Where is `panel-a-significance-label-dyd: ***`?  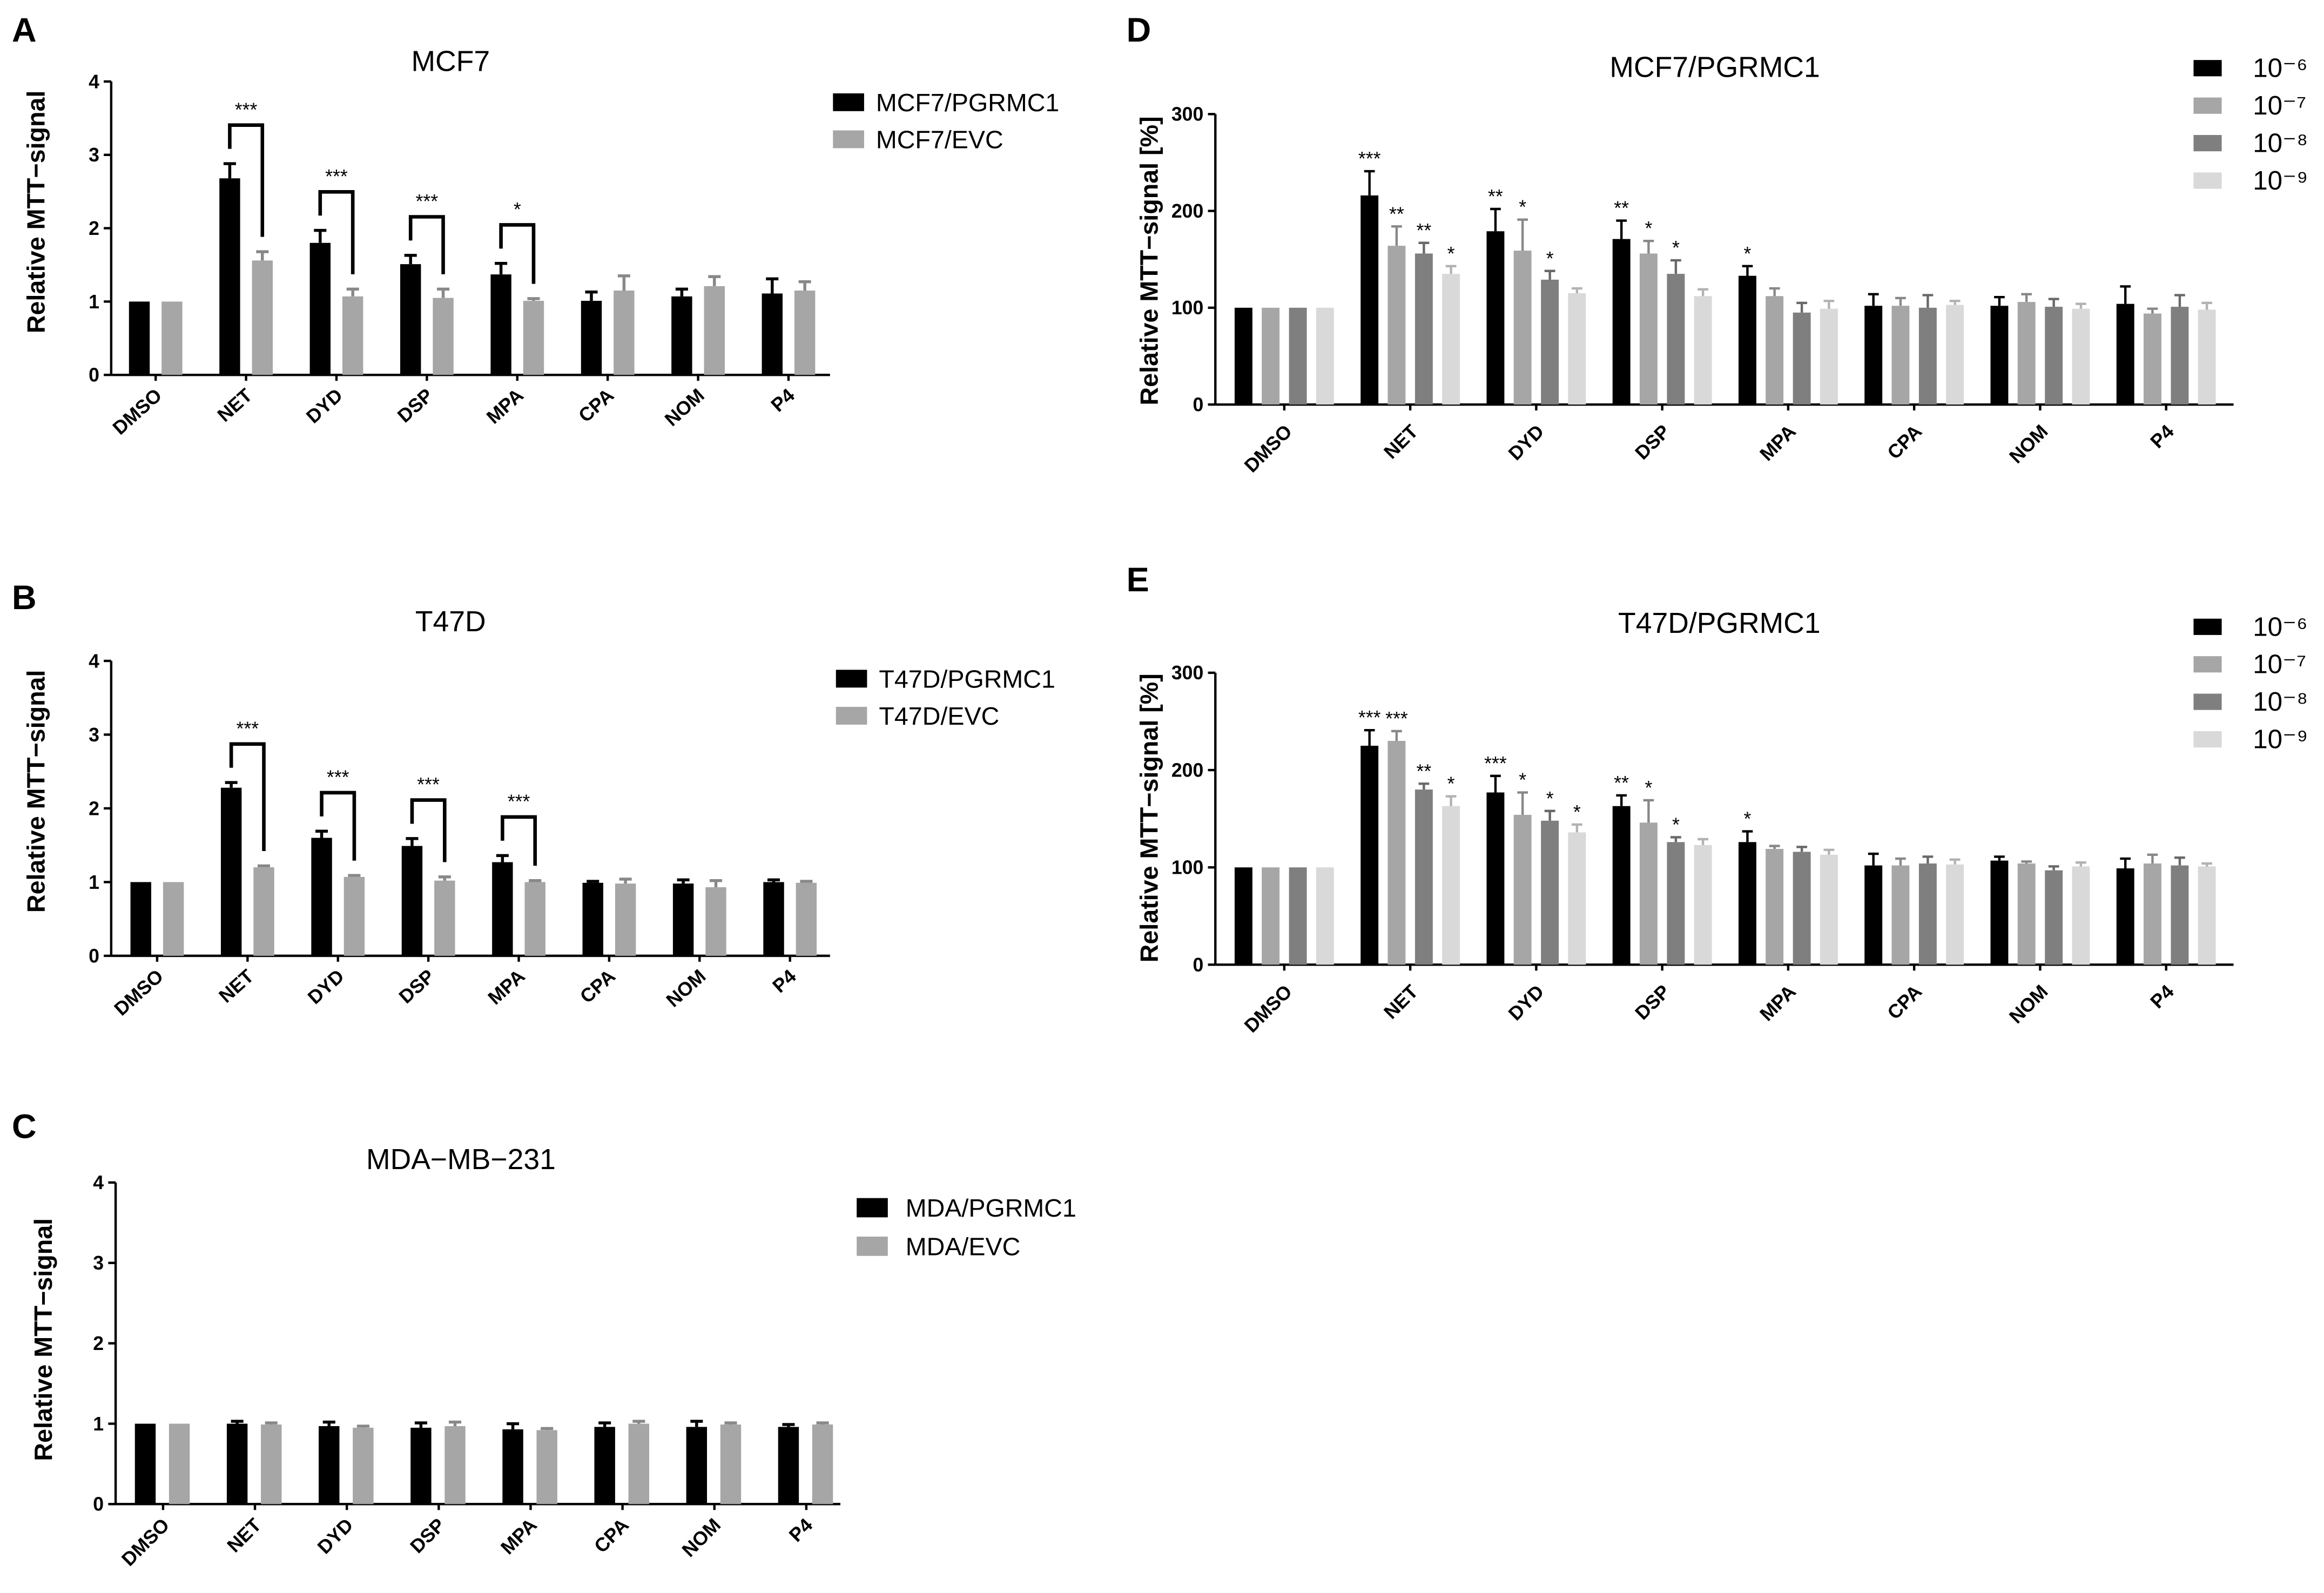
panel-a-significance-label-dyd: *** is located at coordinates (336, 176).